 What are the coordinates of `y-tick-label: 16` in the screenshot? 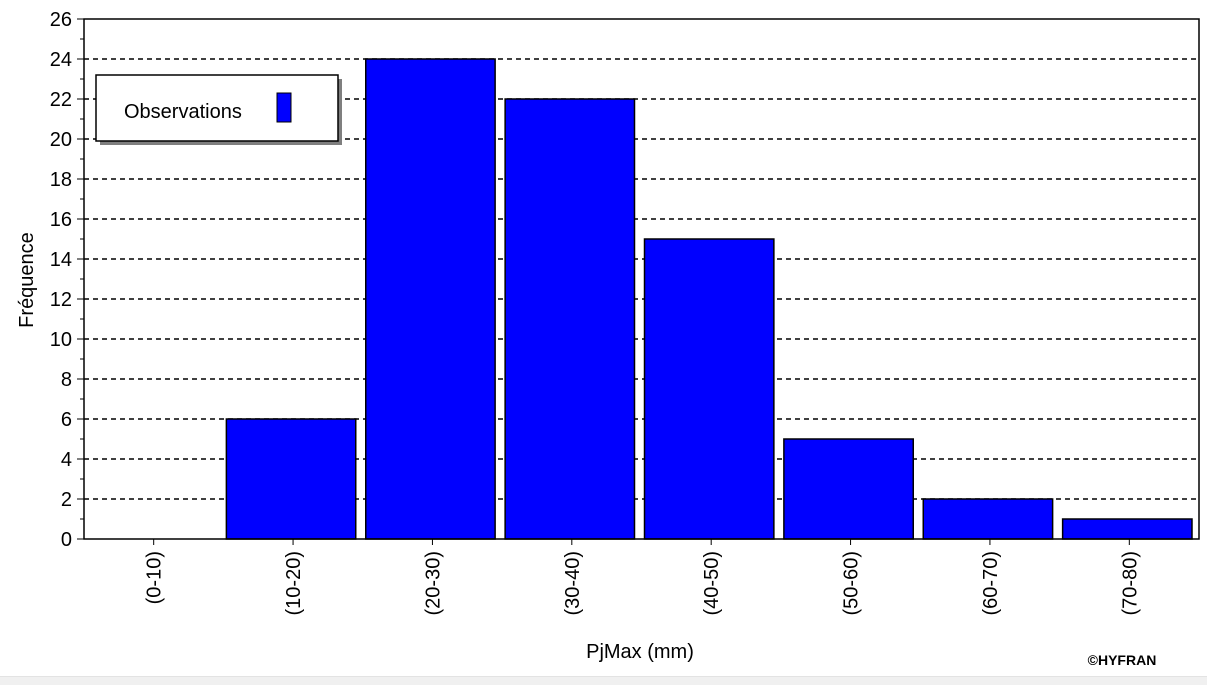 It's located at (61, 220).